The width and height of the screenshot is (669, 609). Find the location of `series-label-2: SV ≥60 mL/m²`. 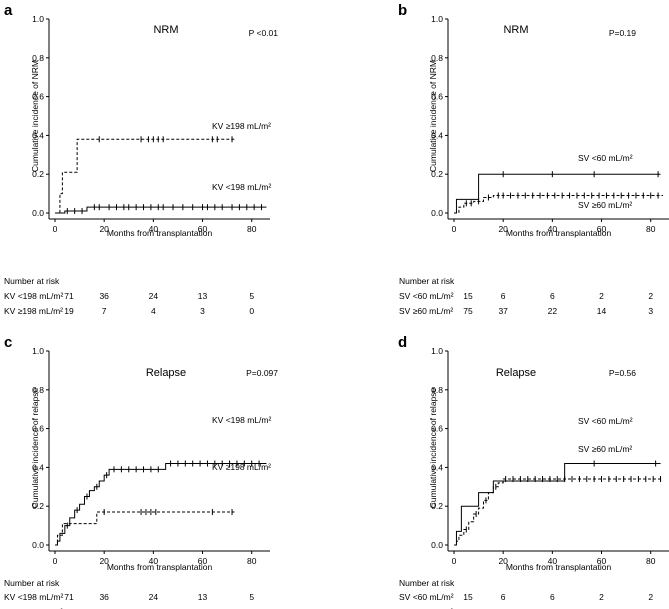

series-label-2: SV ≥60 mL/m² is located at coordinates (605, 205).